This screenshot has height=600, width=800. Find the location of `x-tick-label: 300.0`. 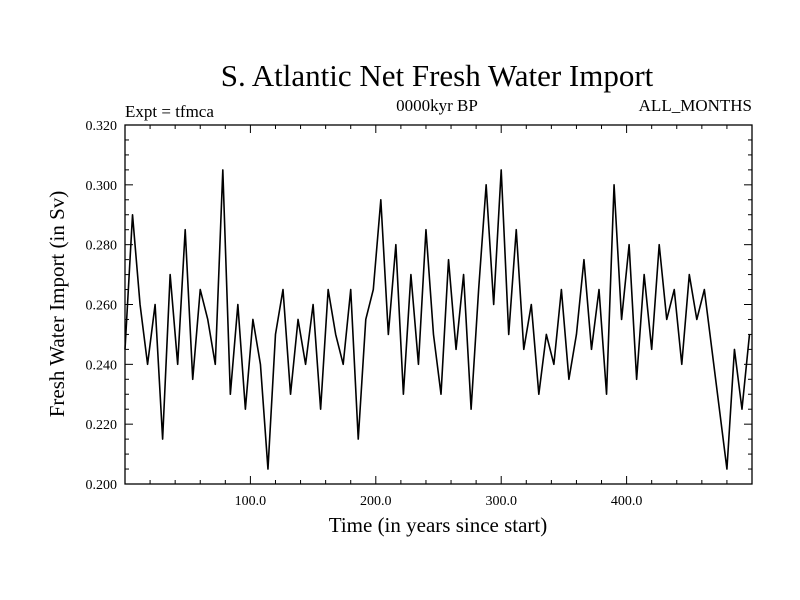

x-tick-label: 300.0 is located at coordinates (501, 501).